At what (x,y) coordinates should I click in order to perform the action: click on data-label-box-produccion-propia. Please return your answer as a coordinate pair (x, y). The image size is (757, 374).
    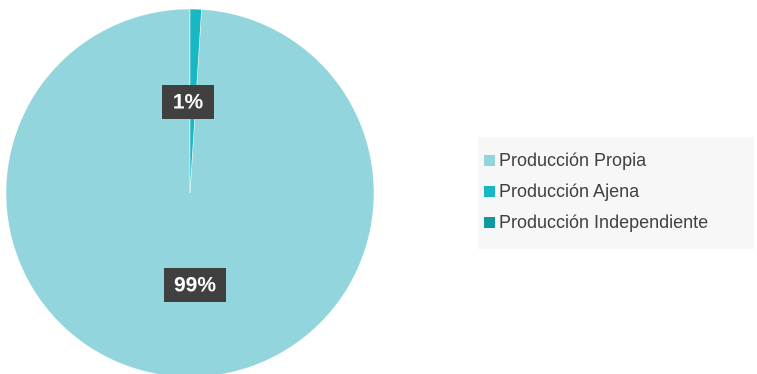
    Looking at the image, I should click on (195, 285).